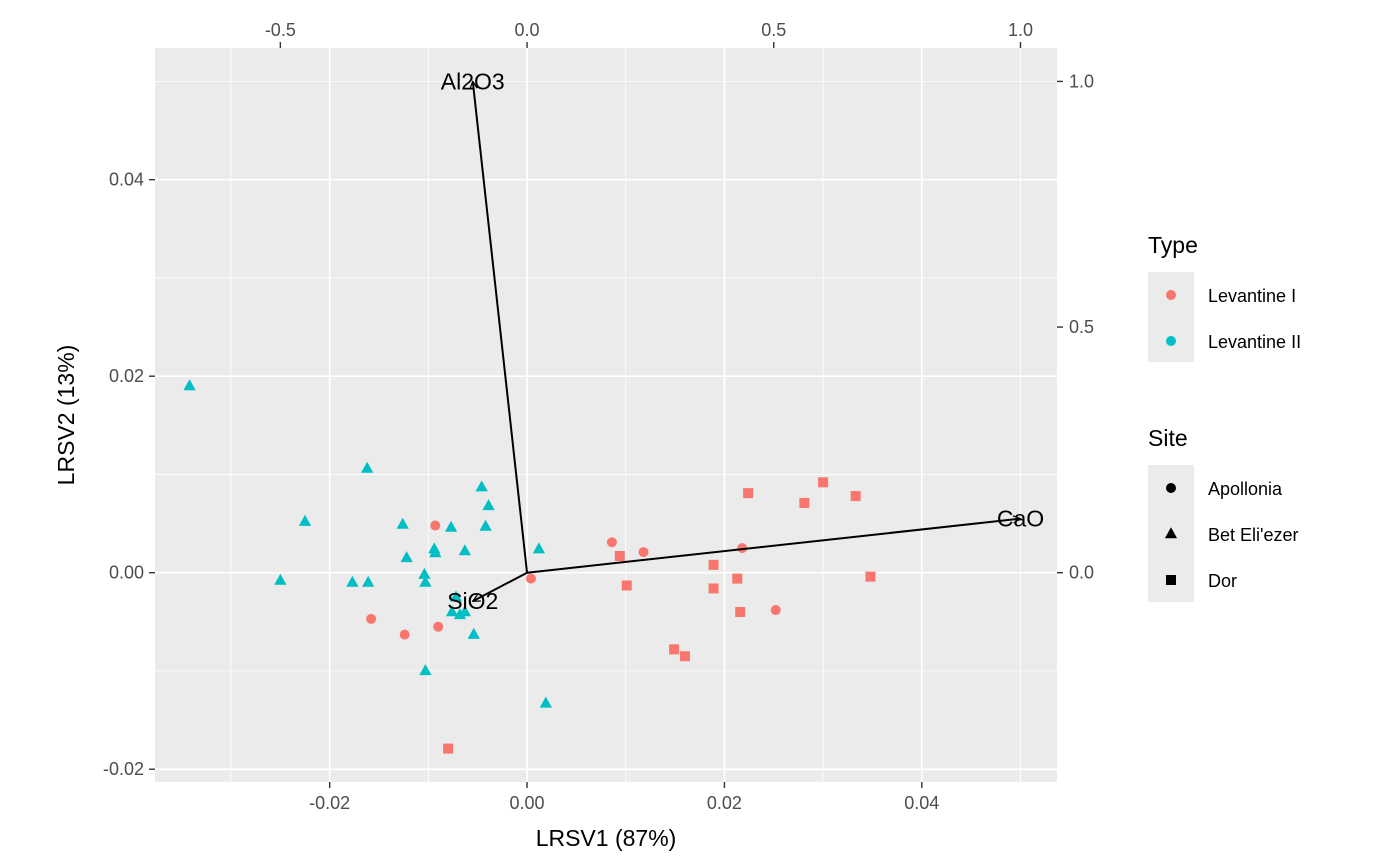  What do you see at coordinates (1223, 513) in the screenshot?
I see `legend-site: Site Apollonia Bet Eli'ezer Dor` at bounding box center [1223, 513].